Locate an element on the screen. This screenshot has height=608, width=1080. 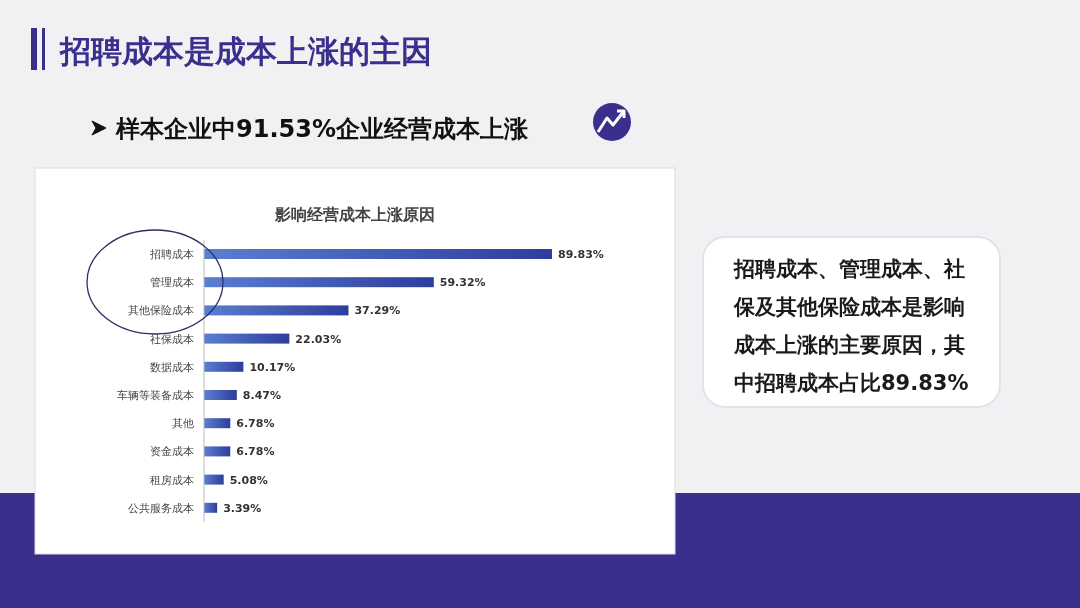
y-tick-label: 社保成本 is located at coordinates (172, 339).